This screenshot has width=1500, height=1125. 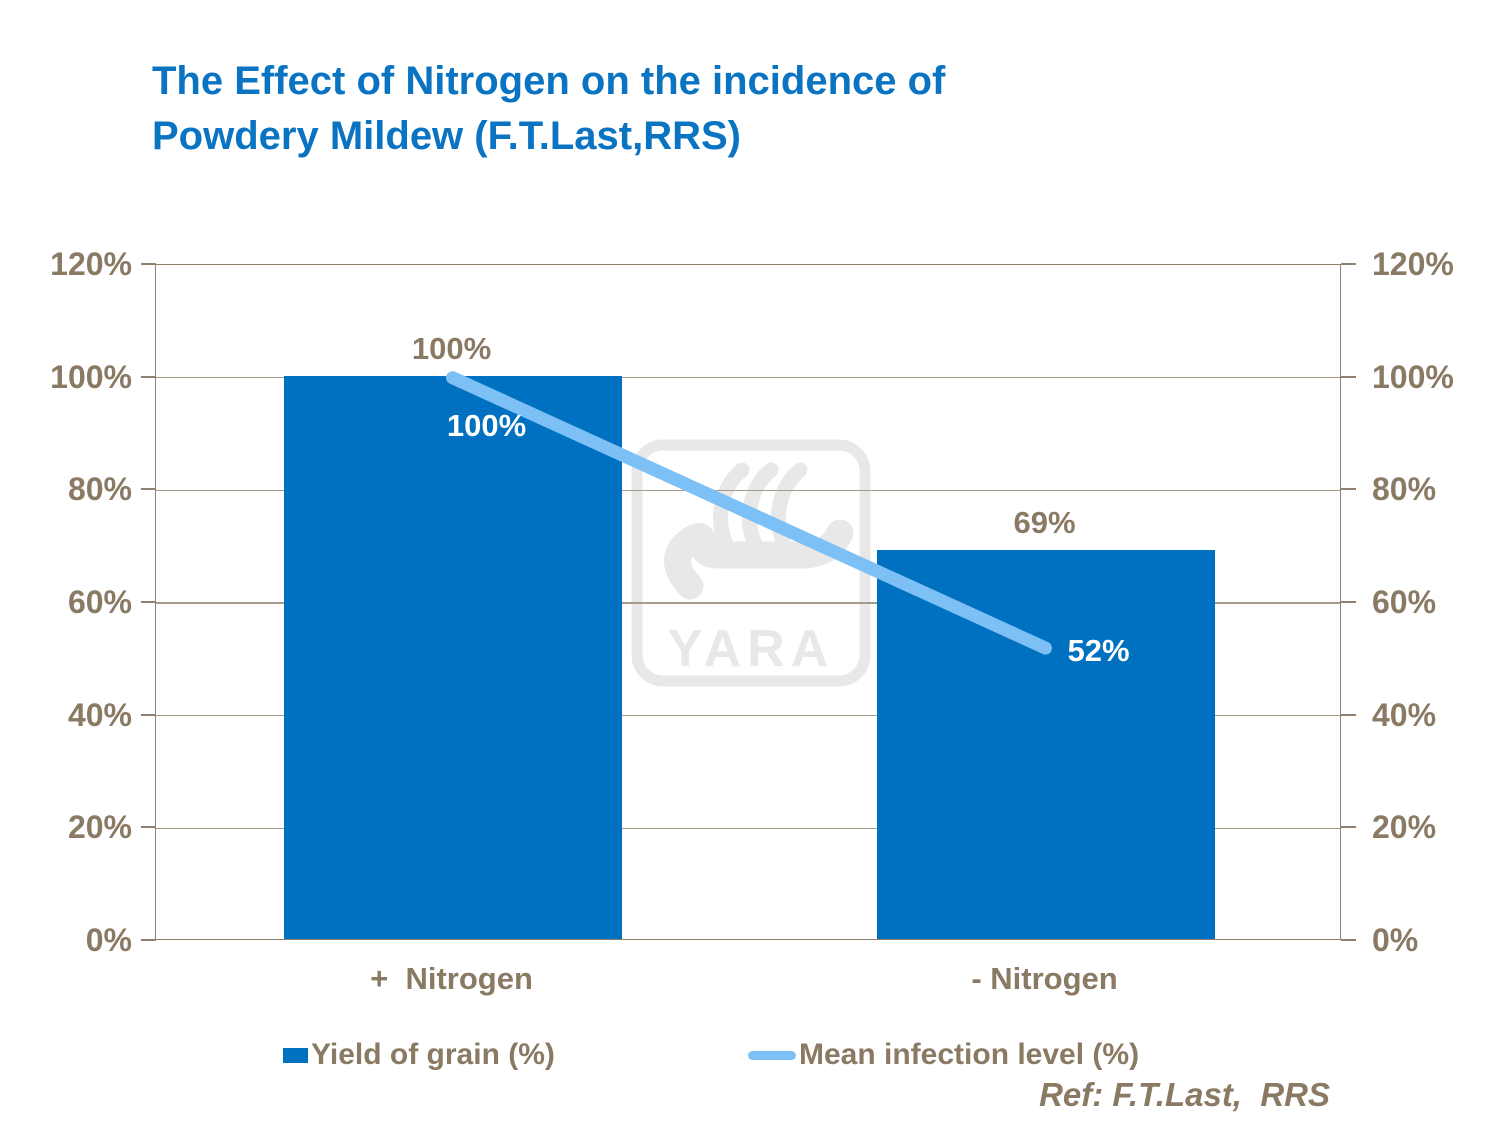 What do you see at coordinates (1404, 489) in the screenshot?
I see `y-tick-label-right: 80%` at bounding box center [1404, 489].